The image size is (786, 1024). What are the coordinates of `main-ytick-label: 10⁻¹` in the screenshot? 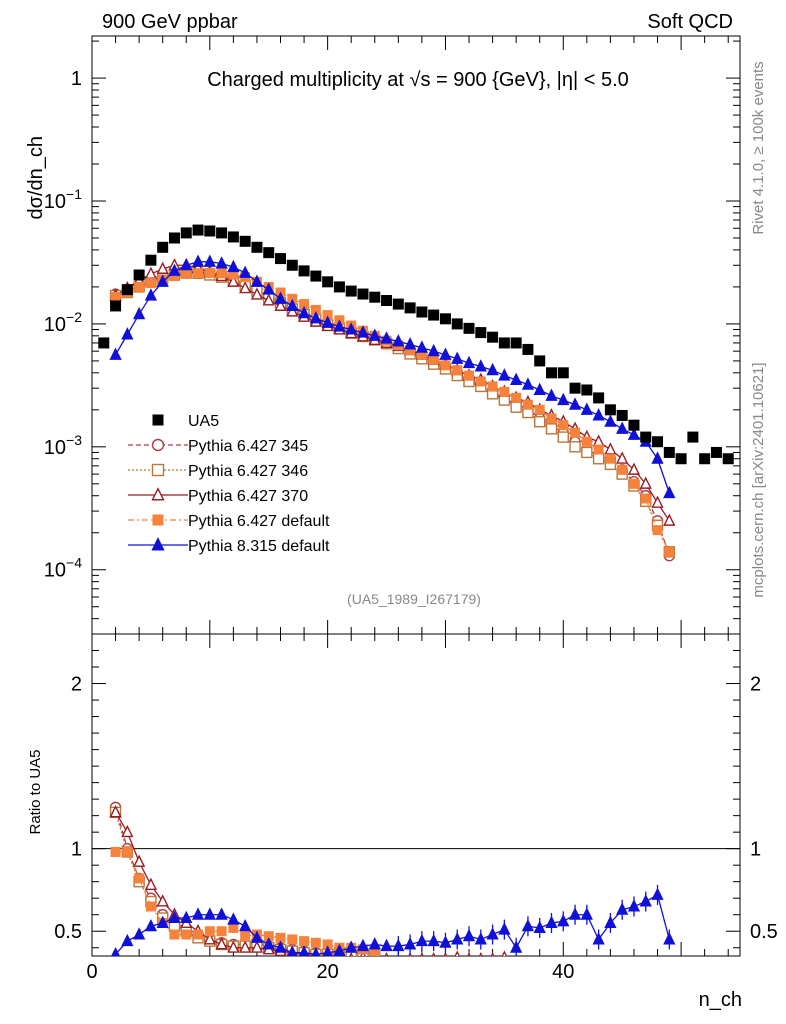 It's located at (63, 199).